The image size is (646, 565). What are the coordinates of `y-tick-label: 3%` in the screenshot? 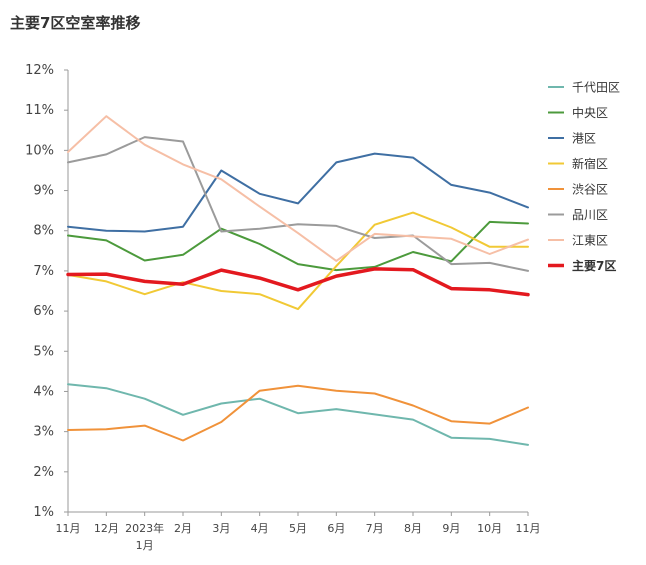 It's located at (43, 432).